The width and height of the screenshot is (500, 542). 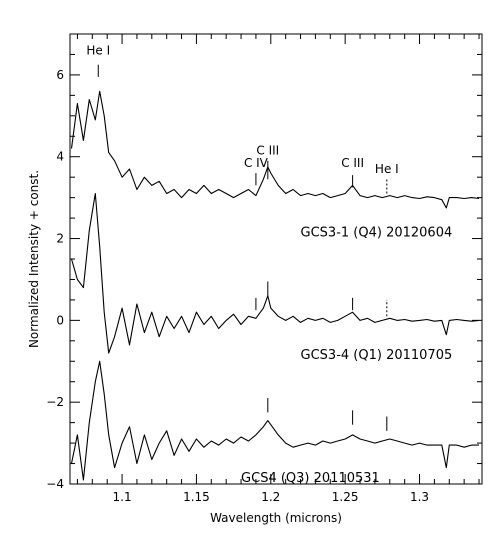 I want to click on x-axis-label: Wavelength (microns), so click(x=276, y=518).